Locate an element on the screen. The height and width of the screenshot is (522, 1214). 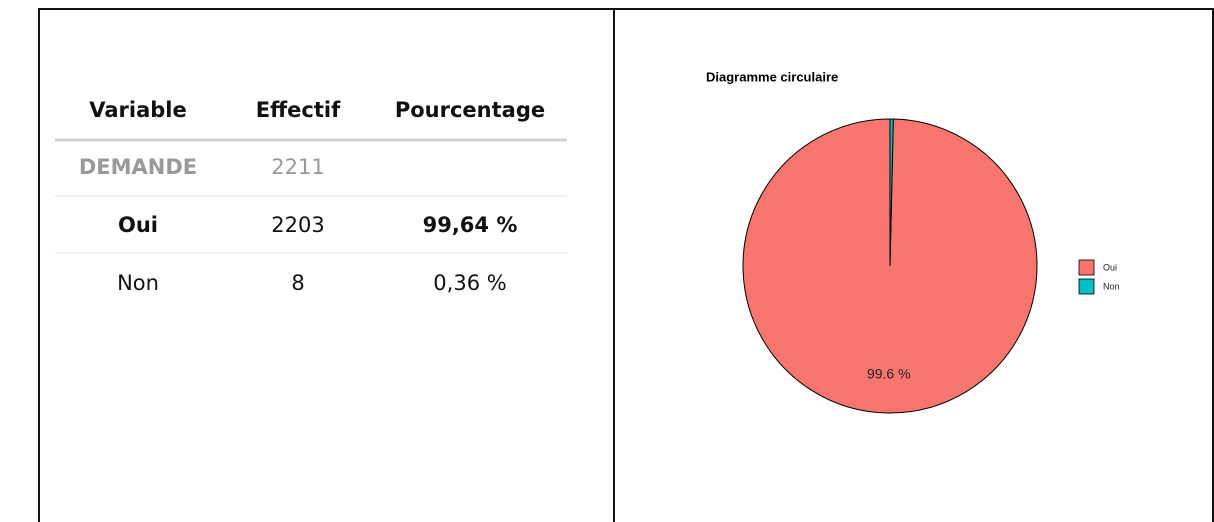
table-cell: DEMANDE is located at coordinates (138, 167).